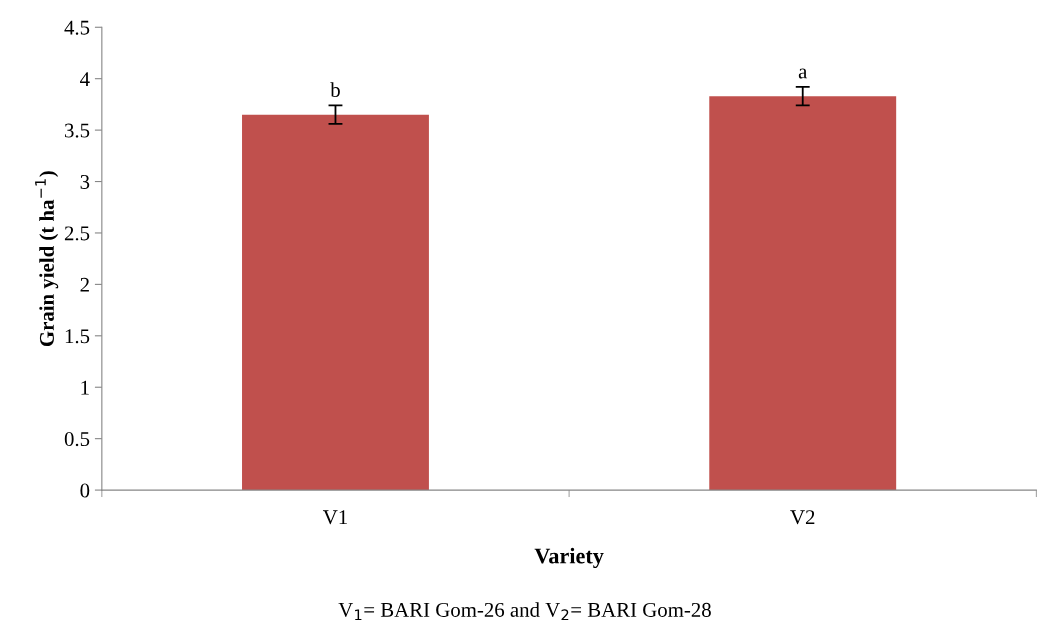 The image size is (1050, 634). Describe the element at coordinates (85, 181) in the screenshot. I see `y-tick-label: 3` at that location.